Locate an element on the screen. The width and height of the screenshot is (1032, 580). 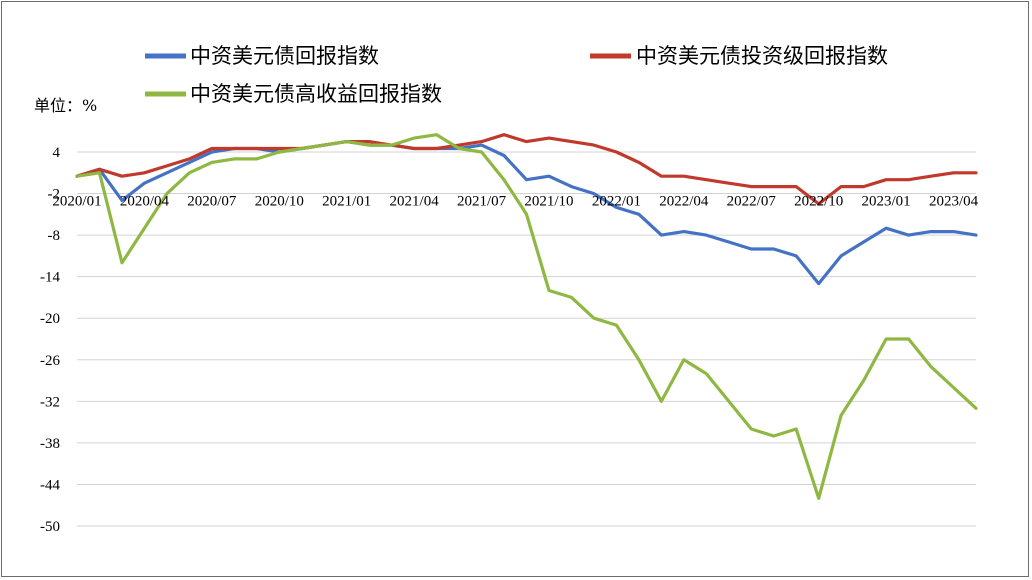
unit-label: 单位：% is located at coordinates (65, 105).